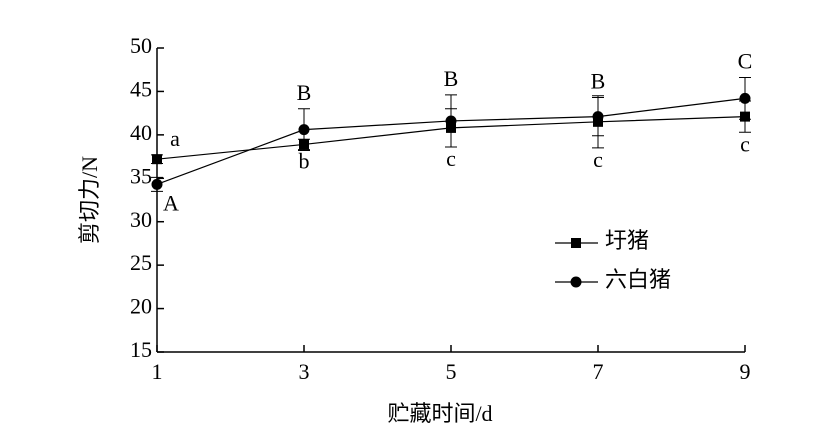 This screenshot has height=443, width=832. What do you see at coordinates (141, 219) in the screenshot?
I see `y-tick-label: 30` at bounding box center [141, 219].